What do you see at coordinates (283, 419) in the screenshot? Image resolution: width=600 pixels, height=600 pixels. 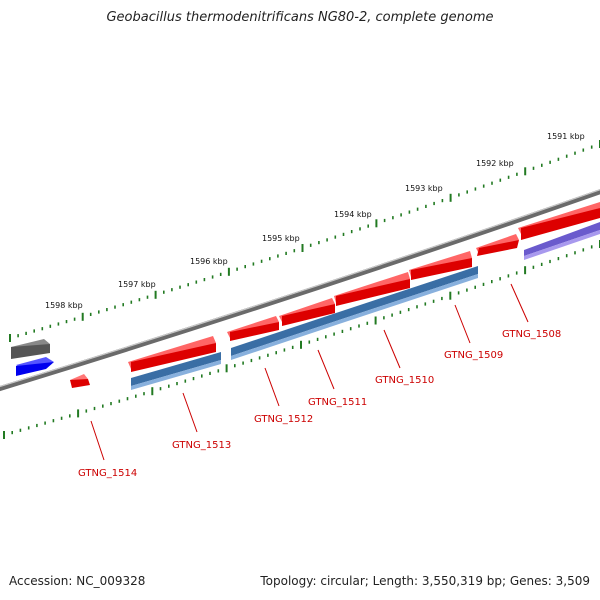 I see `gene-label-gtng-1512: GTNG_1512` at bounding box center [283, 419].